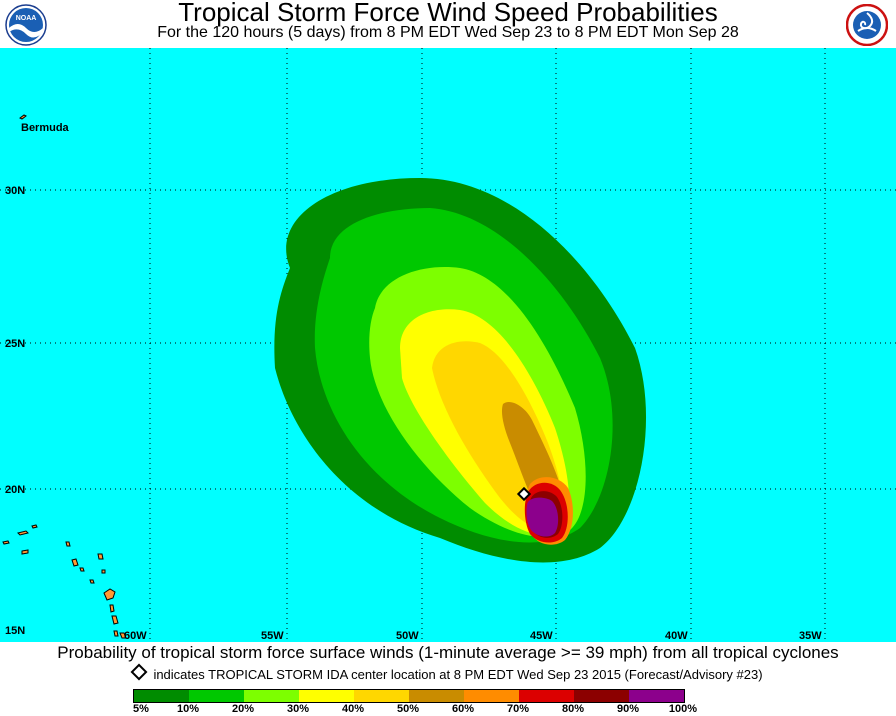 The width and height of the screenshot is (896, 716). I want to click on colorbar-label-40: 40%, so click(353, 709).